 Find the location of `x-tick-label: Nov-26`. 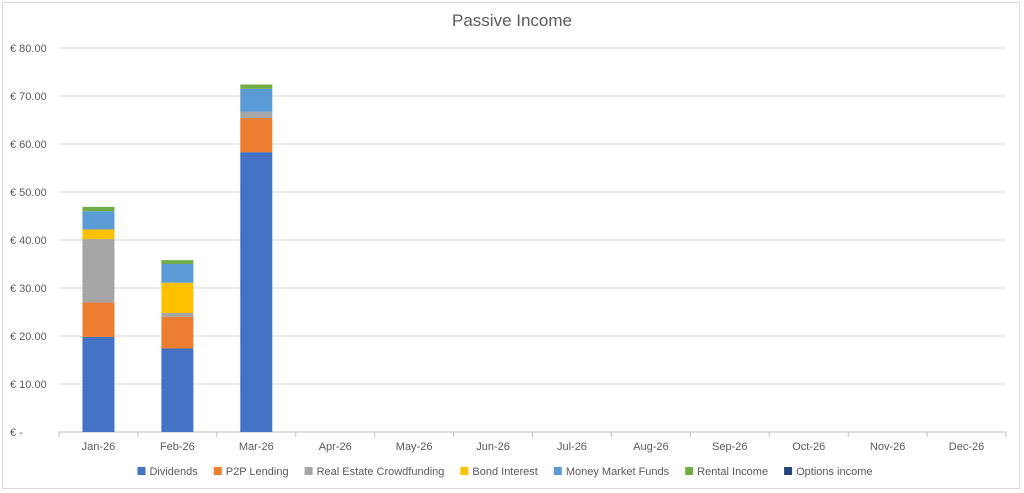

x-tick-label: Nov-26 is located at coordinates (887, 447).